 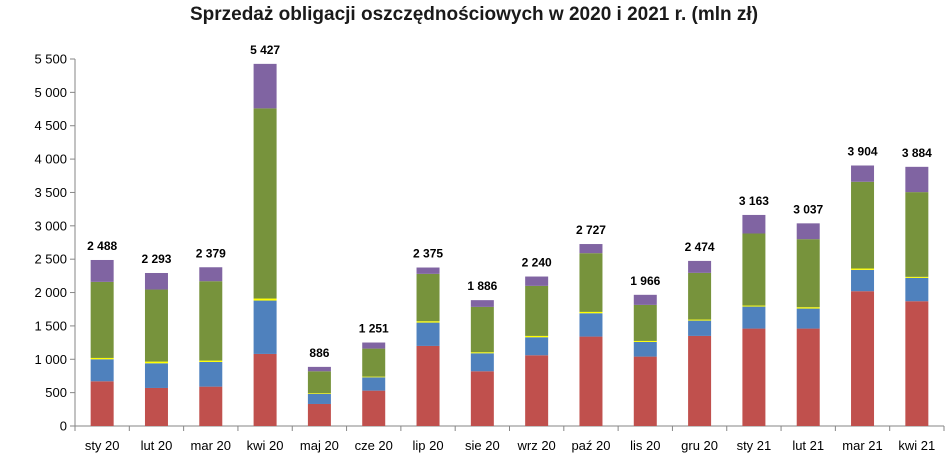 I want to click on bar-total-label: 1 251, so click(x=374, y=329).